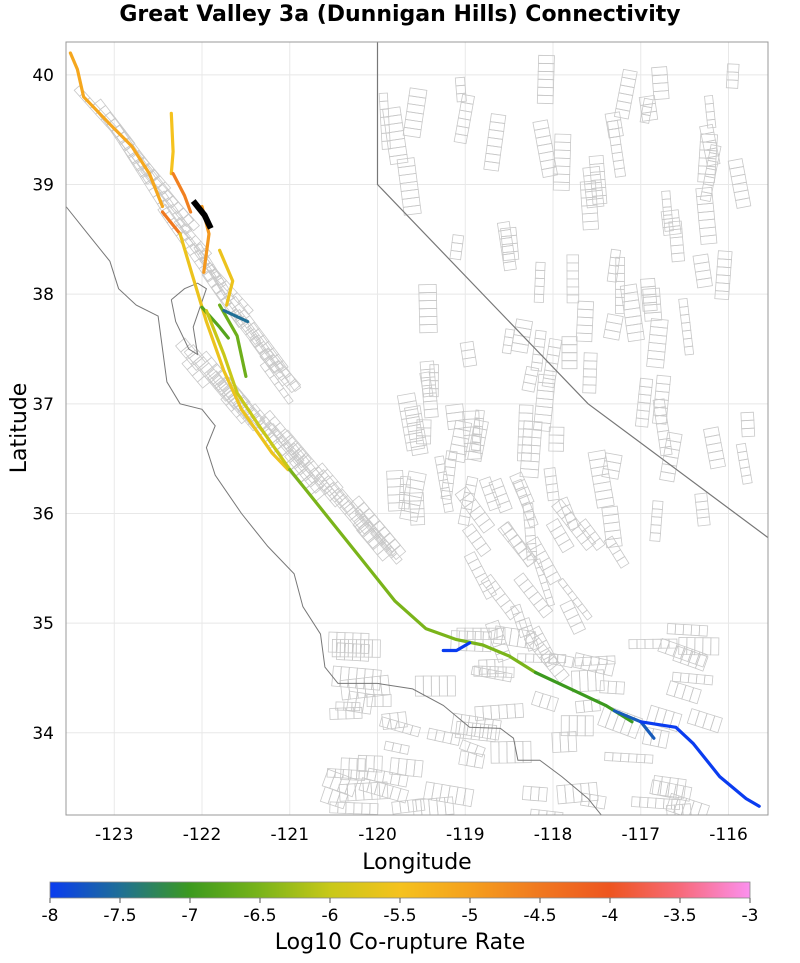 The image size is (800, 963). Describe the element at coordinates (465, 835) in the screenshot. I see `x-tick-label: -119` at that location.